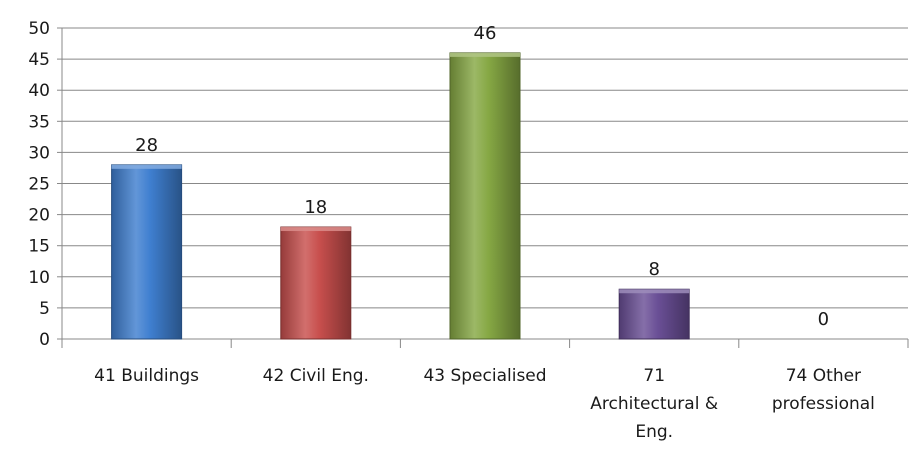 The width and height of the screenshot is (915, 452). Describe the element at coordinates (39, 60) in the screenshot. I see `y-tick-label: 45` at that location.